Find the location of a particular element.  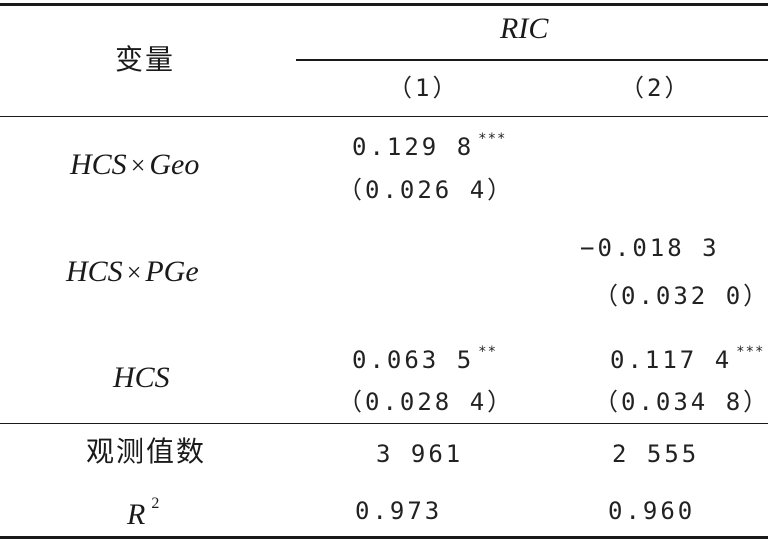

row-hcs-pge-col2-coef: −0.018 3 is located at coordinates (650, 248).